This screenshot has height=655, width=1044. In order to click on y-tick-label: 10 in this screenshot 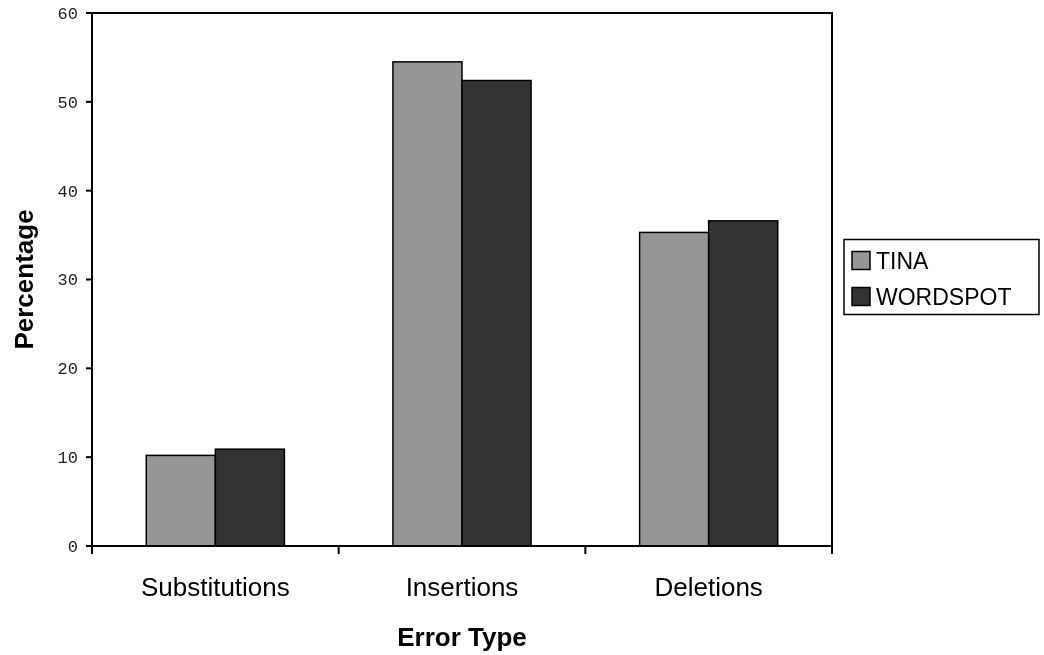, I will do `click(67, 459)`.